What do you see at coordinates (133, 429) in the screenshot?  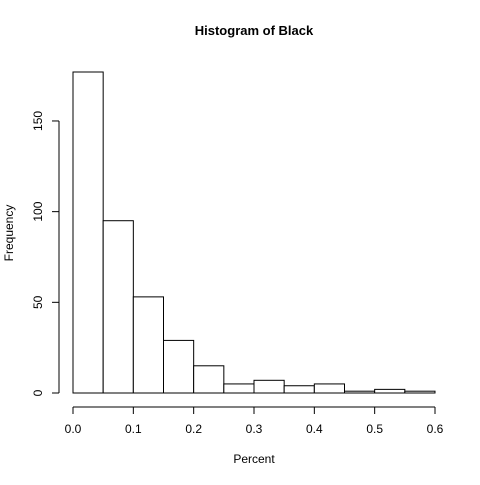 I see `x-tick-label-2: 0.1` at bounding box center [133, 429].